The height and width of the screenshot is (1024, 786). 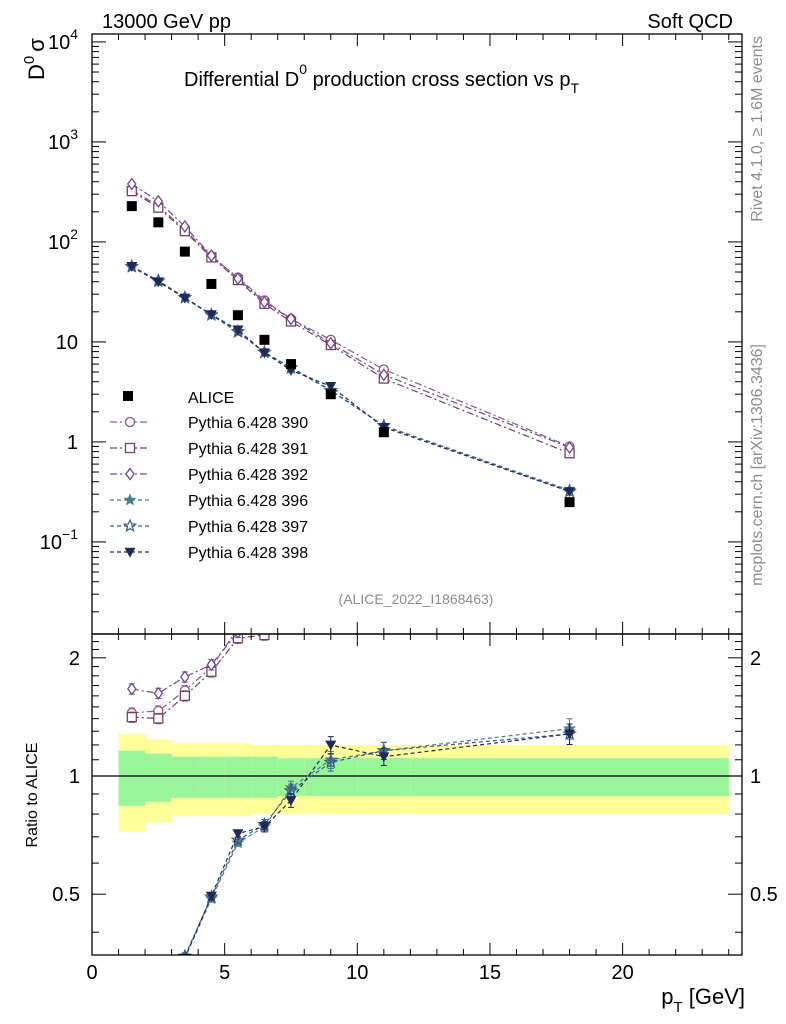 I want to click on legend-label: Pythia 6.428 390, so click(x=248, y=423).